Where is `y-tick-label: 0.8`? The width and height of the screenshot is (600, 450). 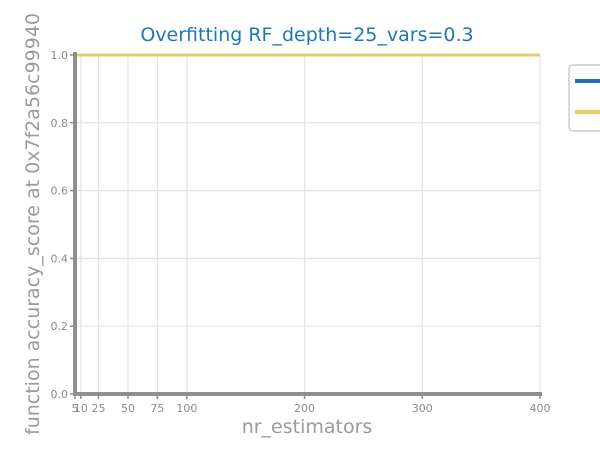
y-tick-label: 0.8 is located at coordinates (60, 123).